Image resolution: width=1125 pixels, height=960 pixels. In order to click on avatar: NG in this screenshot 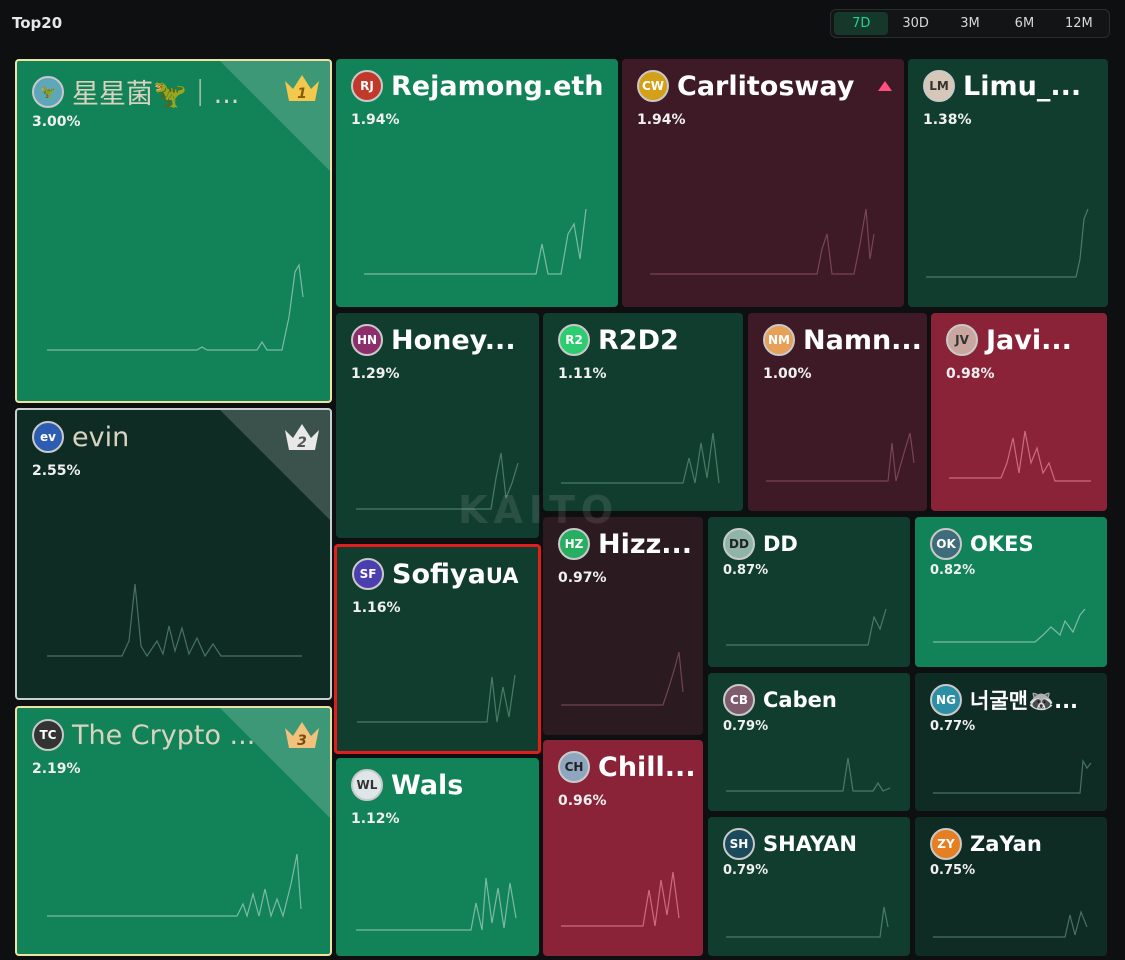, I will do `click(946, 700)`.